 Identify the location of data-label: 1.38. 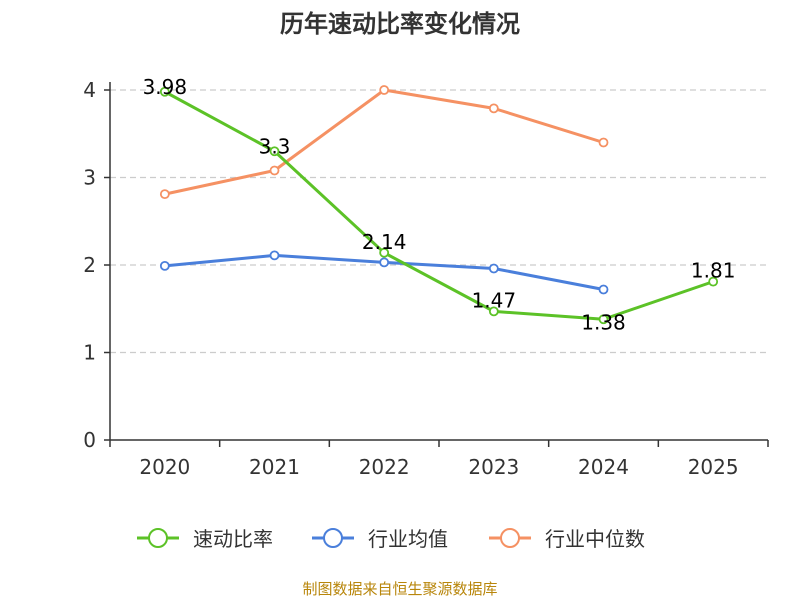
(603, 322).